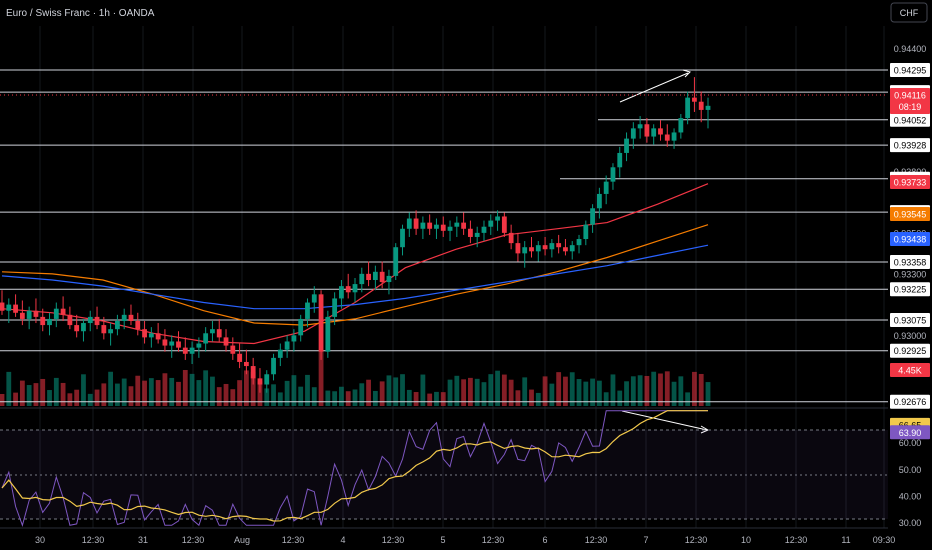 The width and height of the screenshot is (932, 550). What do you see at coordinates (664, 420) in the screenshot?
I see `trend-arrow-rsi` at bounding box center [664, 420].